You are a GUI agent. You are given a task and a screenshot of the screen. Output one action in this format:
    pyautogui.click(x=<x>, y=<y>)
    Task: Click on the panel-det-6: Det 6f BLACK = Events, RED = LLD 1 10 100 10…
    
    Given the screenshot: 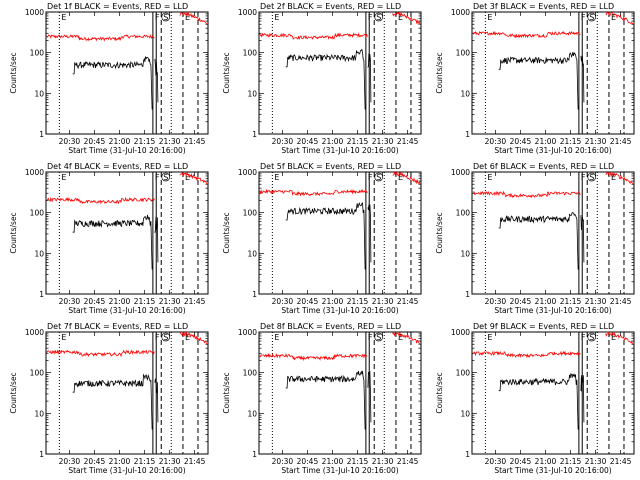 What is the action you would take?
    pyautogui.click(x=535, y=238)
    